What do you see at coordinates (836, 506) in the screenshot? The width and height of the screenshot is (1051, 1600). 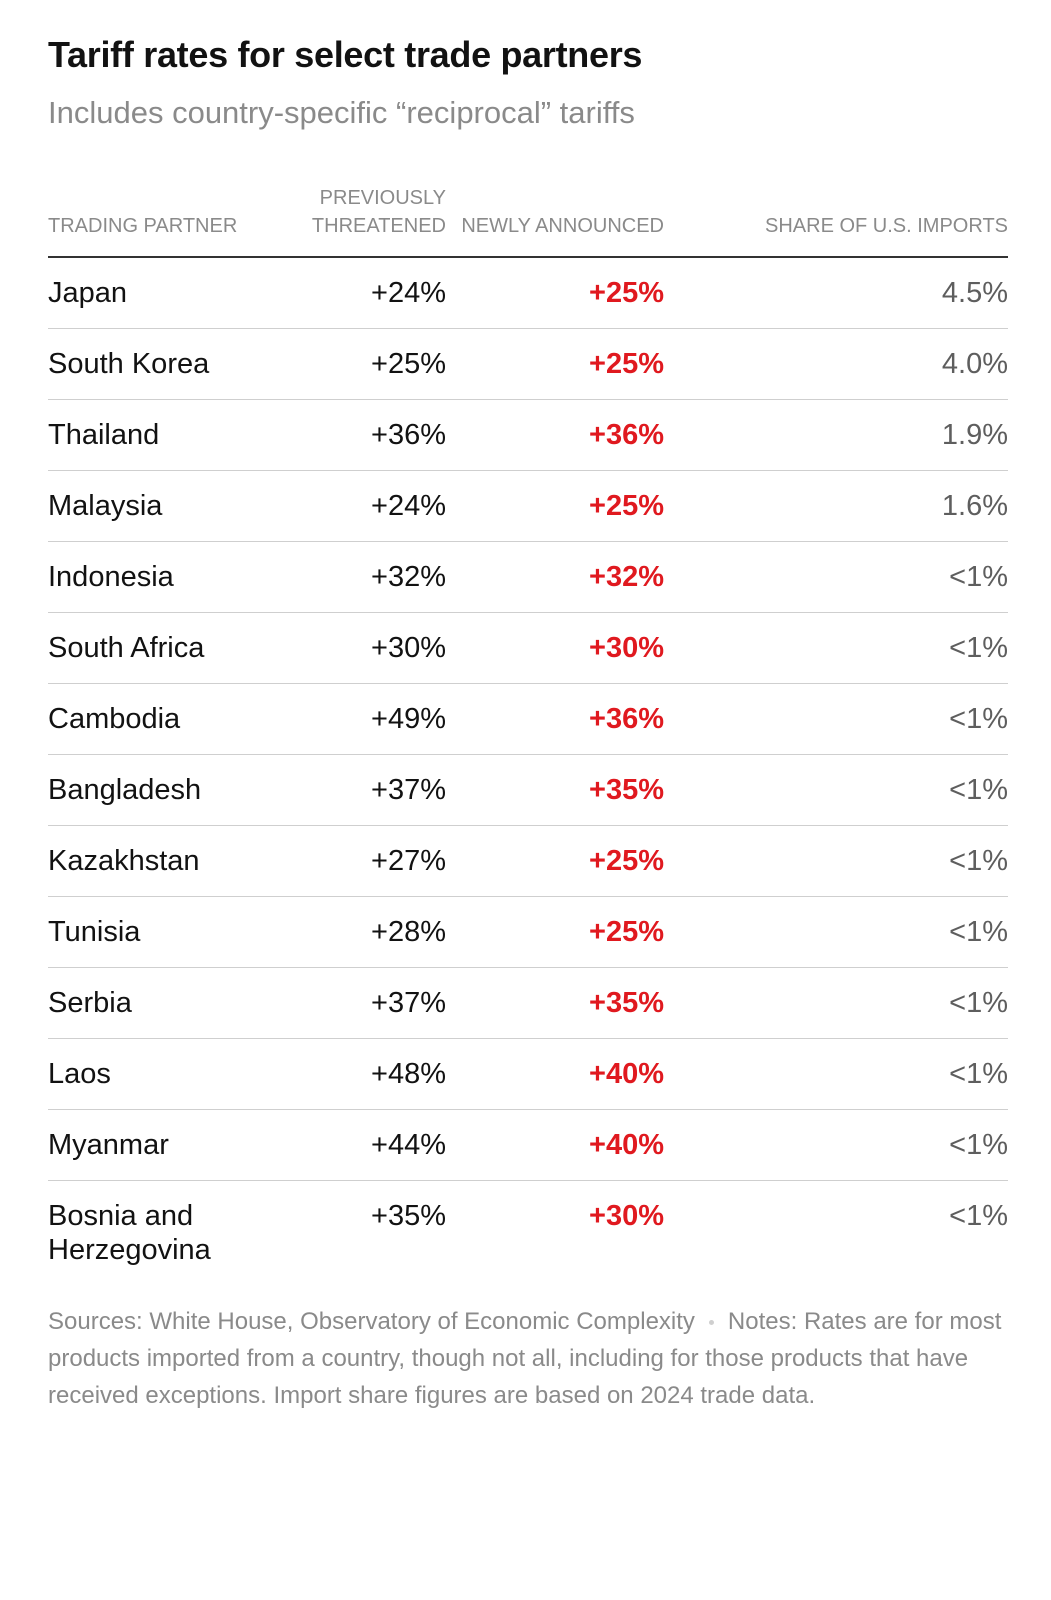 I see `share-of-imports-cell: 1.6%` at bounding box center [836, 506].